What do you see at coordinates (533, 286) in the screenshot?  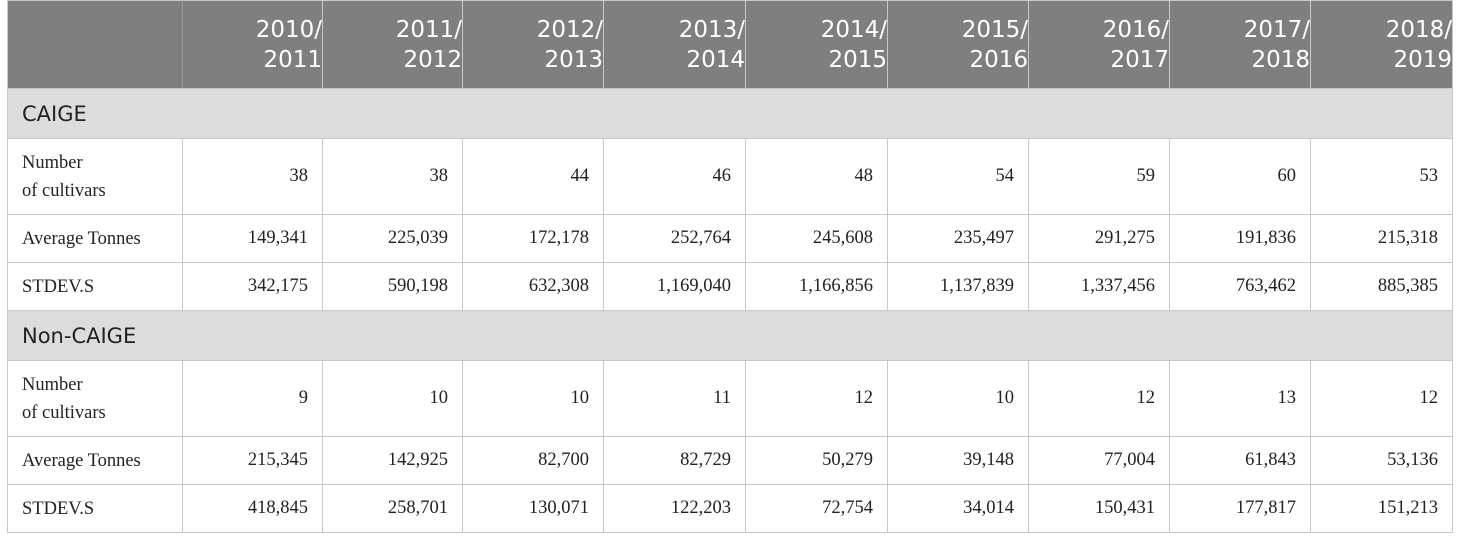 I see `value-cell: 632,308` at bounding box center [533, 286].